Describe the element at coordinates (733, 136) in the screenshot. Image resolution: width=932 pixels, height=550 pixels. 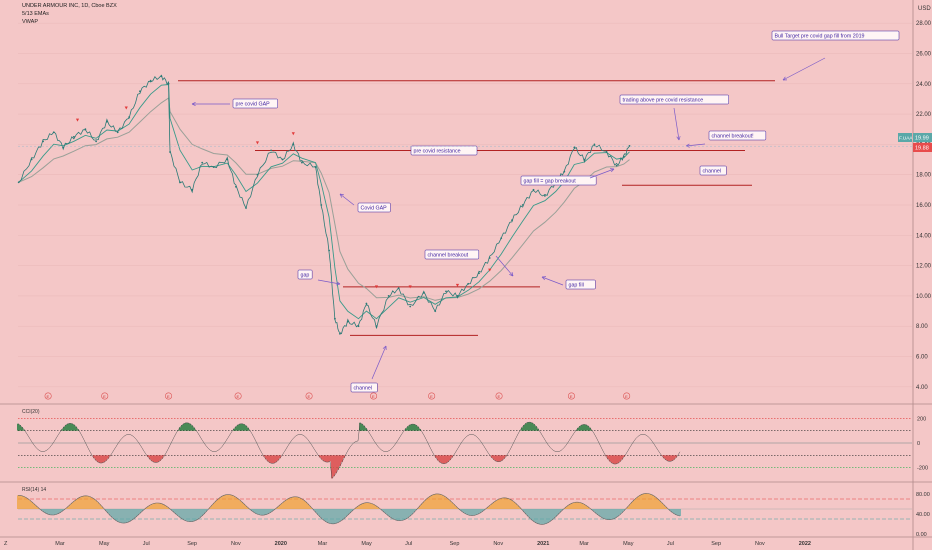
I see `channel-breakout-top-label: channel breakout!` at that location.